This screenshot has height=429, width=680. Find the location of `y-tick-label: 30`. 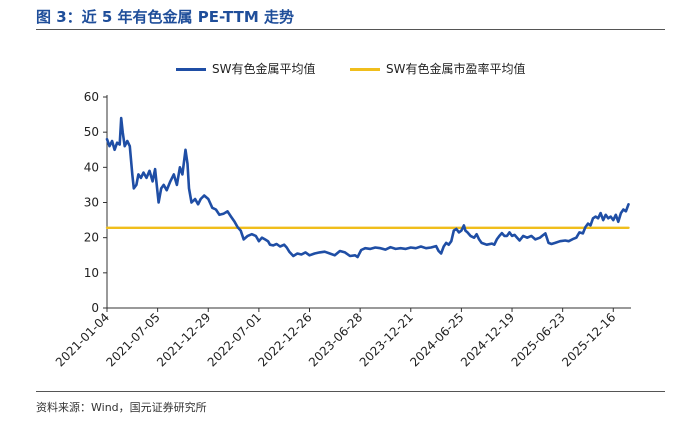

y-tick-label: 30 is located at coordinates (91, 203).